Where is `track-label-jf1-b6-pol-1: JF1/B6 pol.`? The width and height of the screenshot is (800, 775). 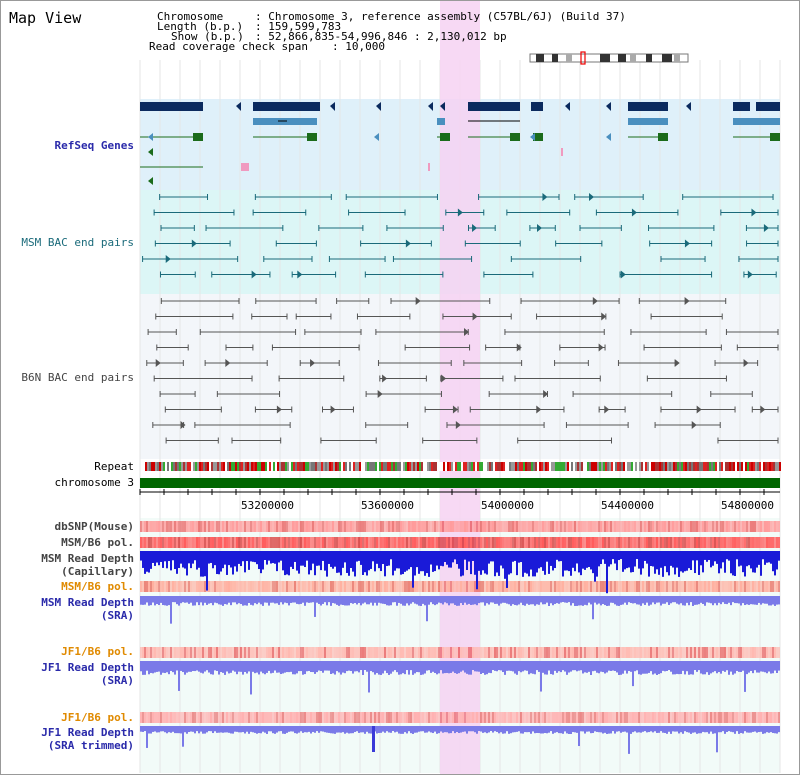
track-label-jf1-b6-pol-1: JF1/B6 pol. is located at coordinates (97, 651).